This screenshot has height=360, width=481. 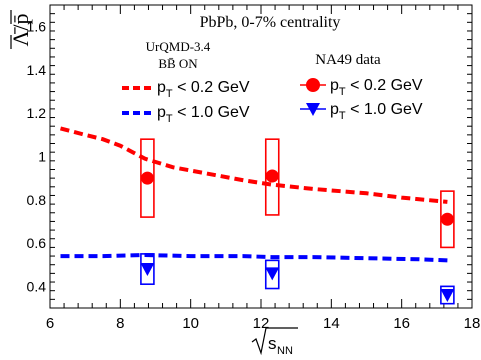 What do you see at coordinates (472, 323) in the screenshot?
I see `x-tick-label: 18` at bounding box center [472, 323].